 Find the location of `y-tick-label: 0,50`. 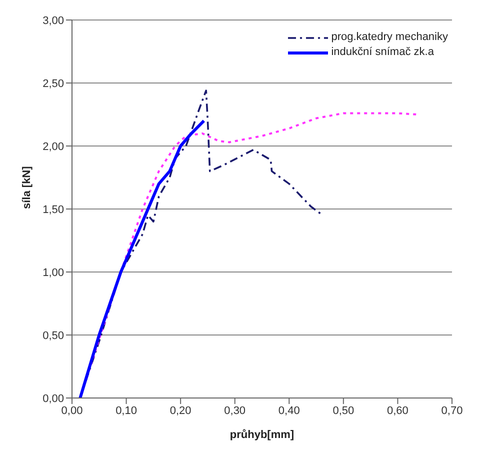

y-tick-label: 0,50 is located at coordinates (53, 336).